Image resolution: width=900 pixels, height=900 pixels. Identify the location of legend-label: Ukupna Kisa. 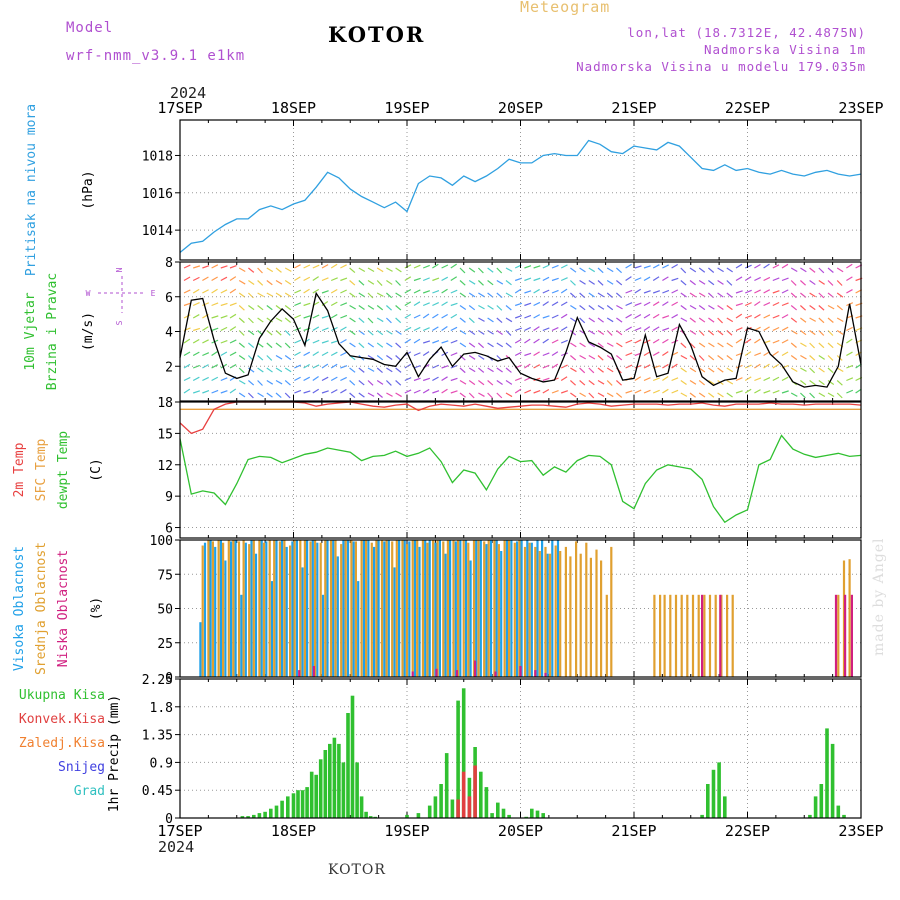
(62, 695).